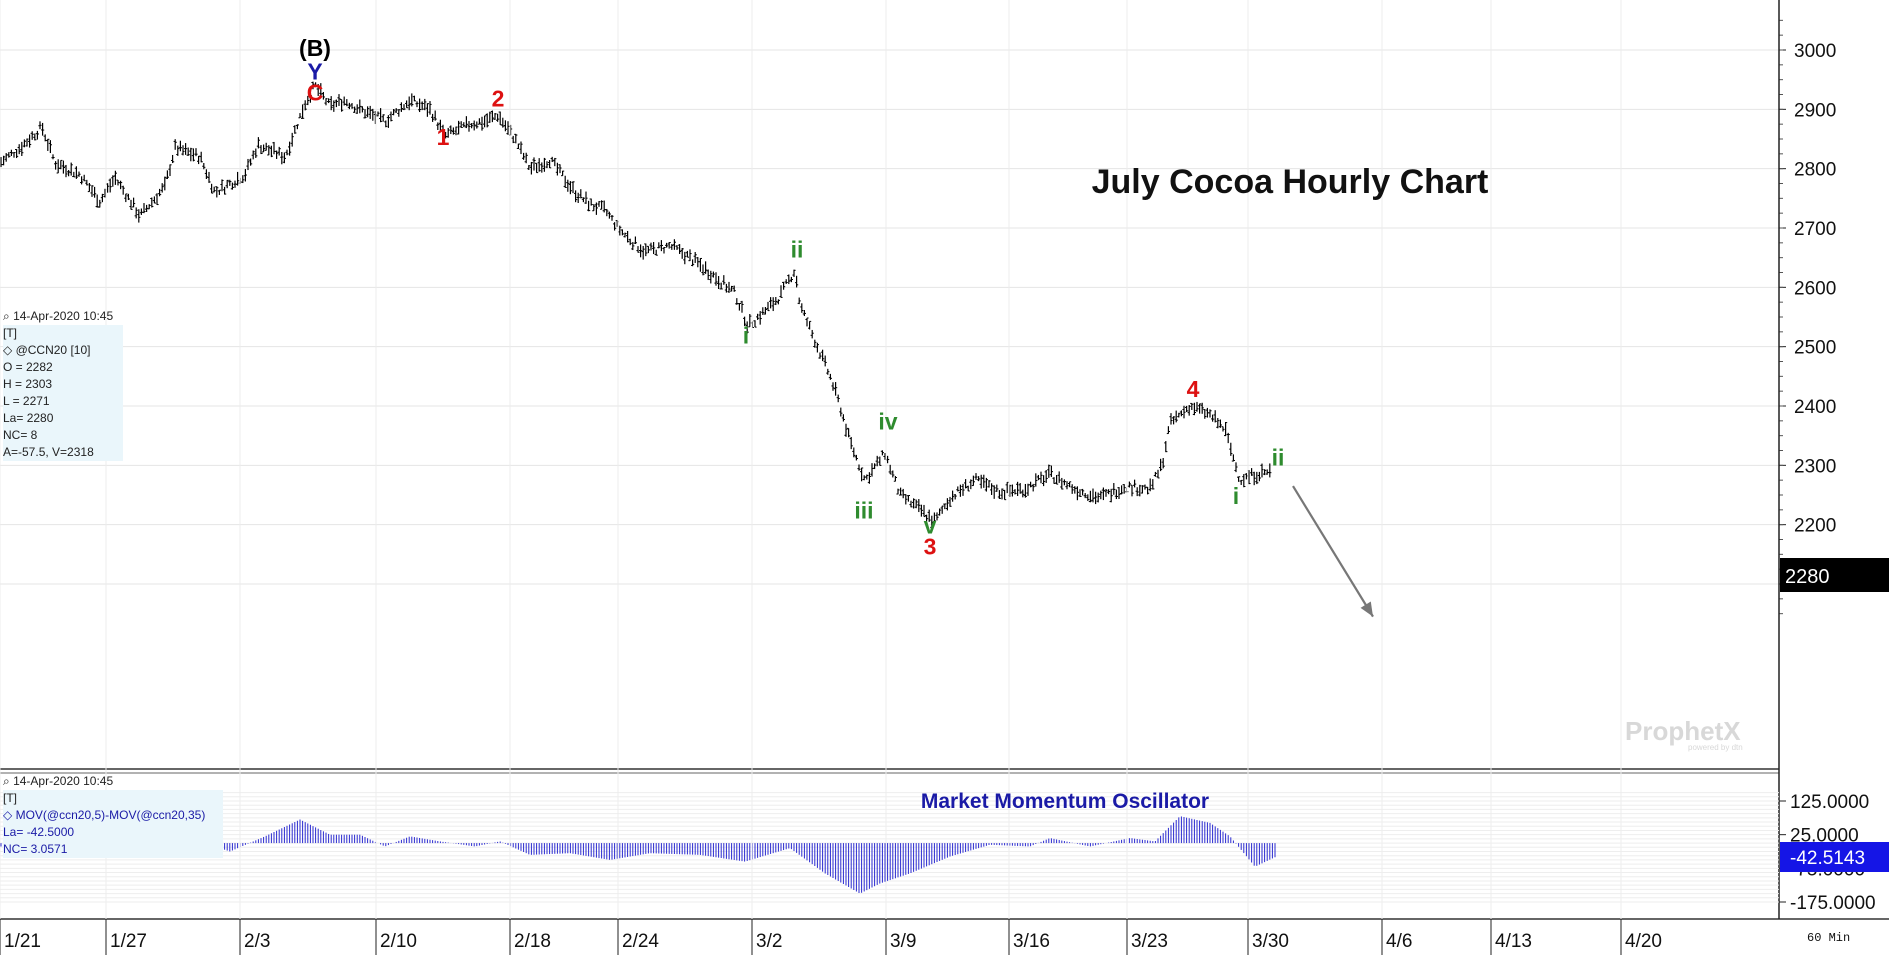  I want to click on wave-label: C, so click(315, 92).